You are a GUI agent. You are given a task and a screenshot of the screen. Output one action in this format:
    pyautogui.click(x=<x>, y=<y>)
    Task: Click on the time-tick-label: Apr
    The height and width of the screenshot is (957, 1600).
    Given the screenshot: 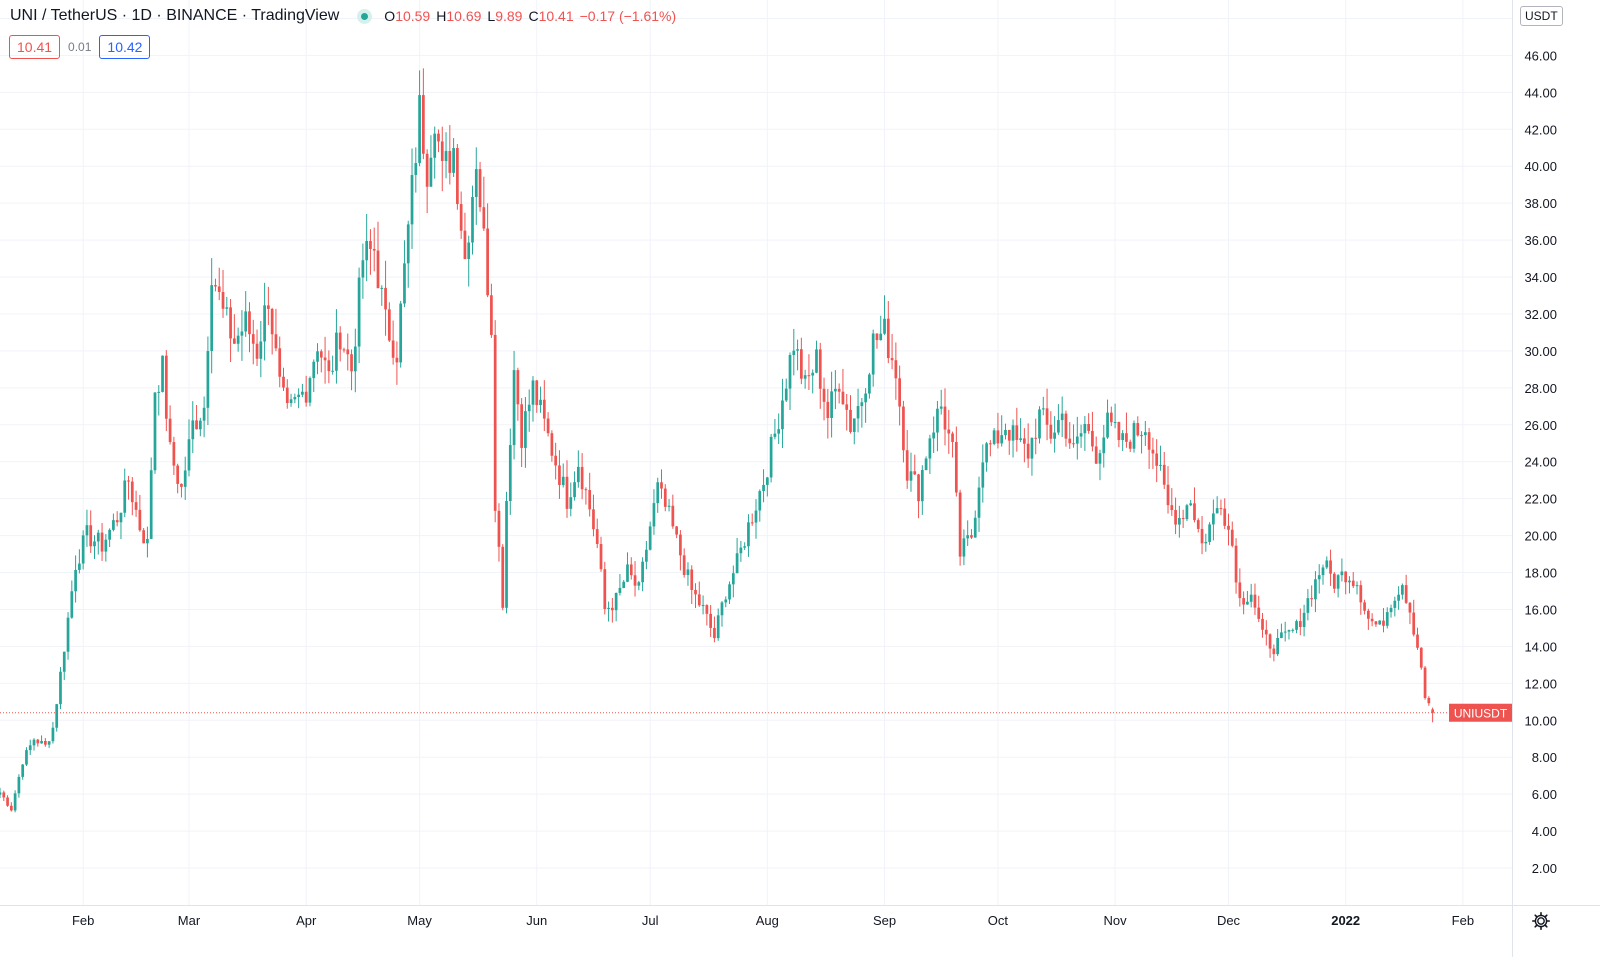 What is the action you would take?
    pyautogui.click(x=306, y=920)
    